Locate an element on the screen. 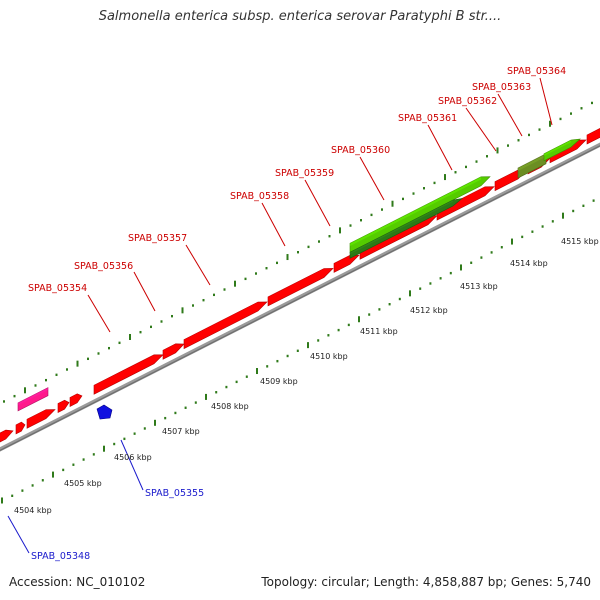 Image resolution: width=600 pixels, height=600 pixels. gene-label-spab-05356: SPAB_05356 is located at coordinates (103, 266).